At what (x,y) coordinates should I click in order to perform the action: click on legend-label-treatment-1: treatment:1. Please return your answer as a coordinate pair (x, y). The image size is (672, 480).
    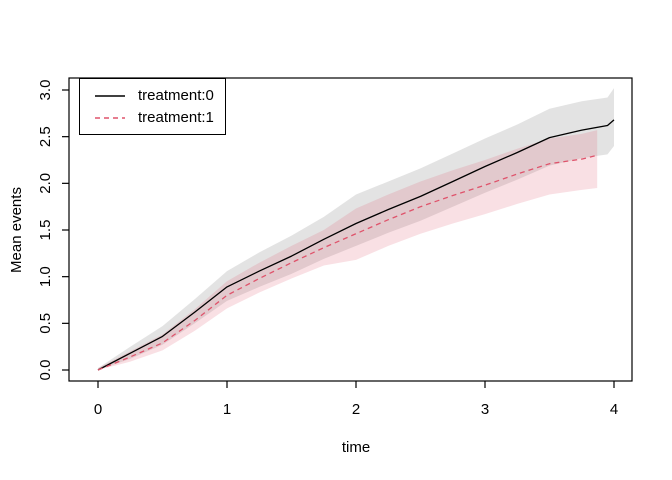
    Looking at the image, I should click on (176, 117).